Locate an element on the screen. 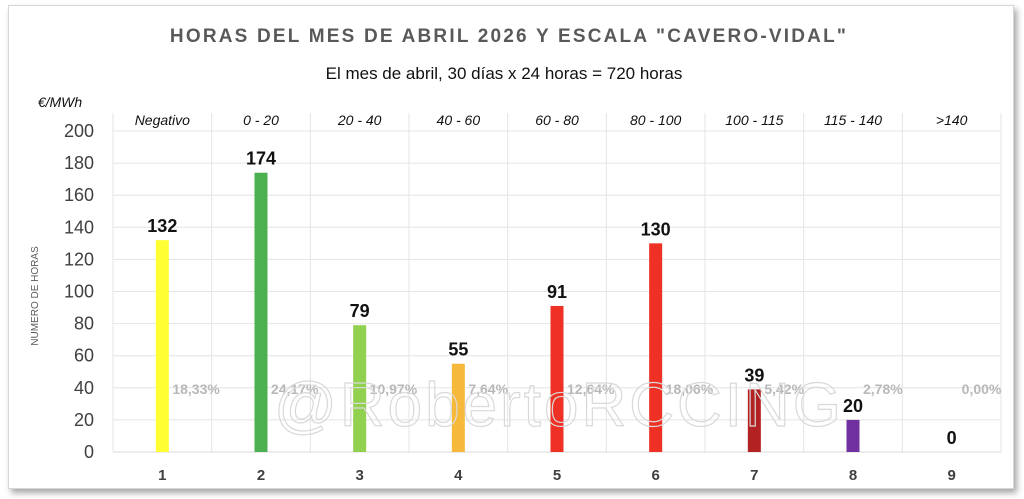 The height and width of the screenshot is (499, 1024). x-tick-label: 1 is located at coordinates (162, 475).